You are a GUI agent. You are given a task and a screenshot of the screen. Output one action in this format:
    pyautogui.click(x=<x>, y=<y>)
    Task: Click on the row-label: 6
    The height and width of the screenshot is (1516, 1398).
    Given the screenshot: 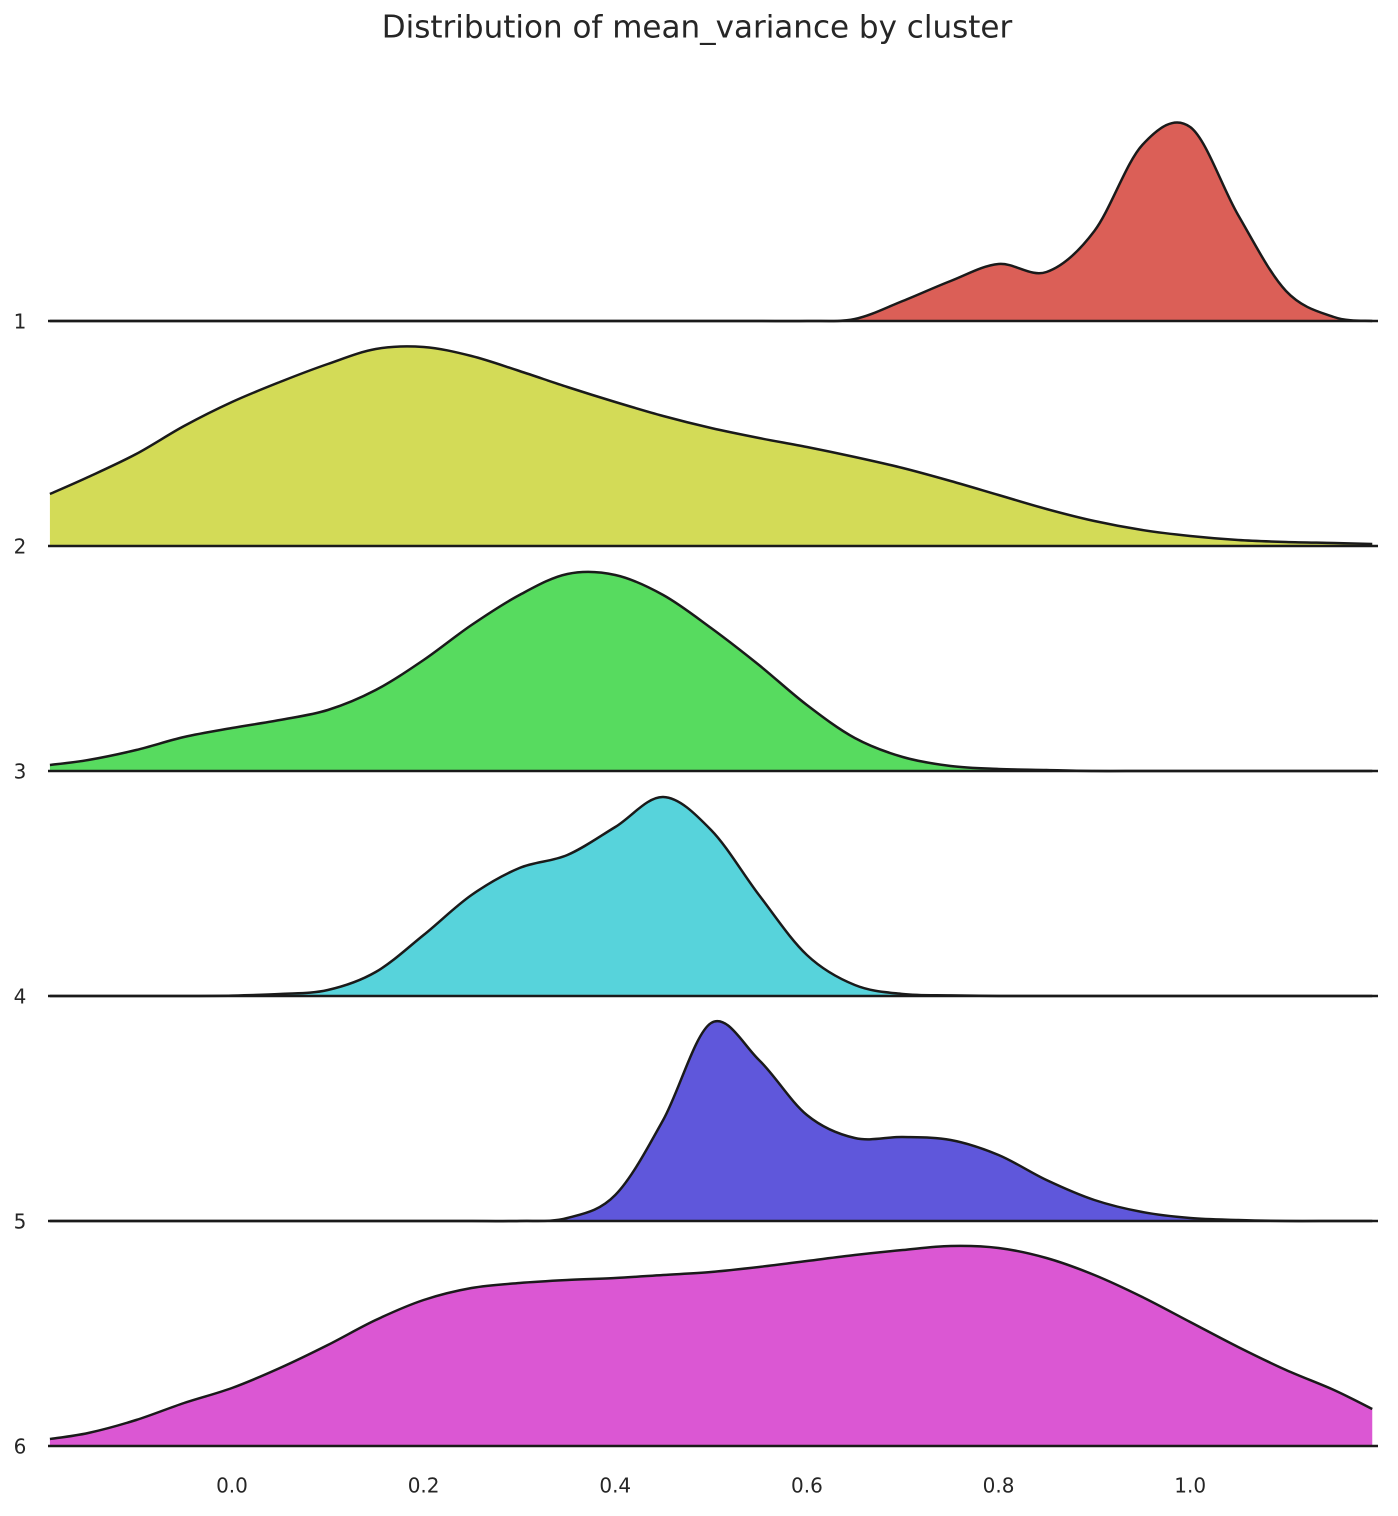 What is the action you would take?
    pyautogui.click(x=20, y=1447)
    